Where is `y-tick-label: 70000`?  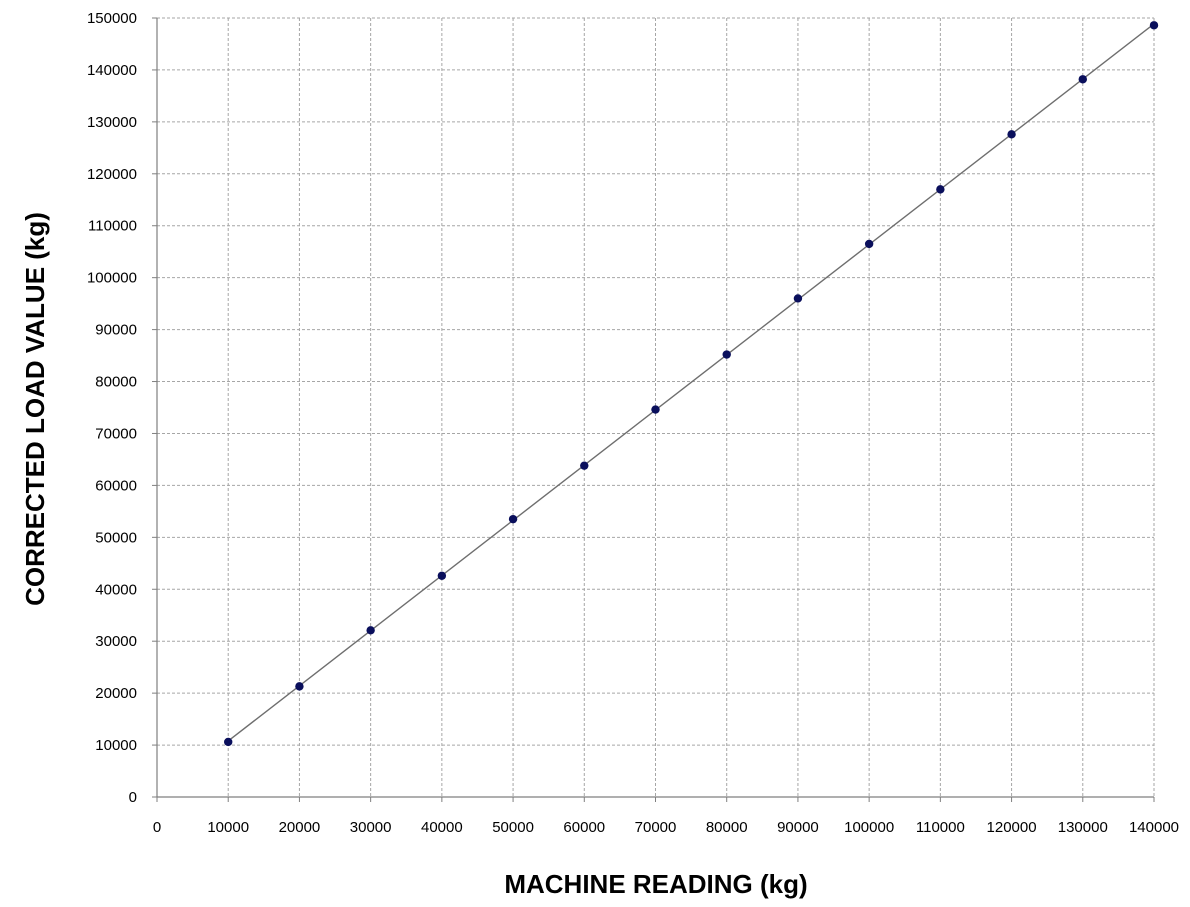
y-tick-label: 70000 is located at coordinates (116, 433).